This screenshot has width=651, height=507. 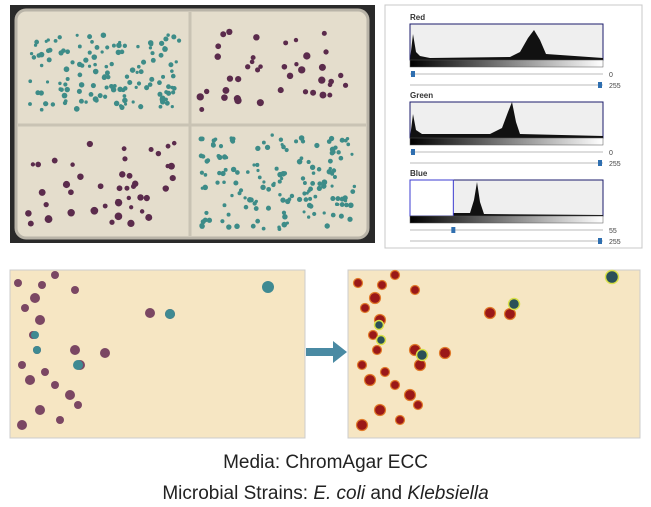 What do you see at coordinates (326, 352) in the screenshot?
I see `arrow` at bounding box center [326, 352].